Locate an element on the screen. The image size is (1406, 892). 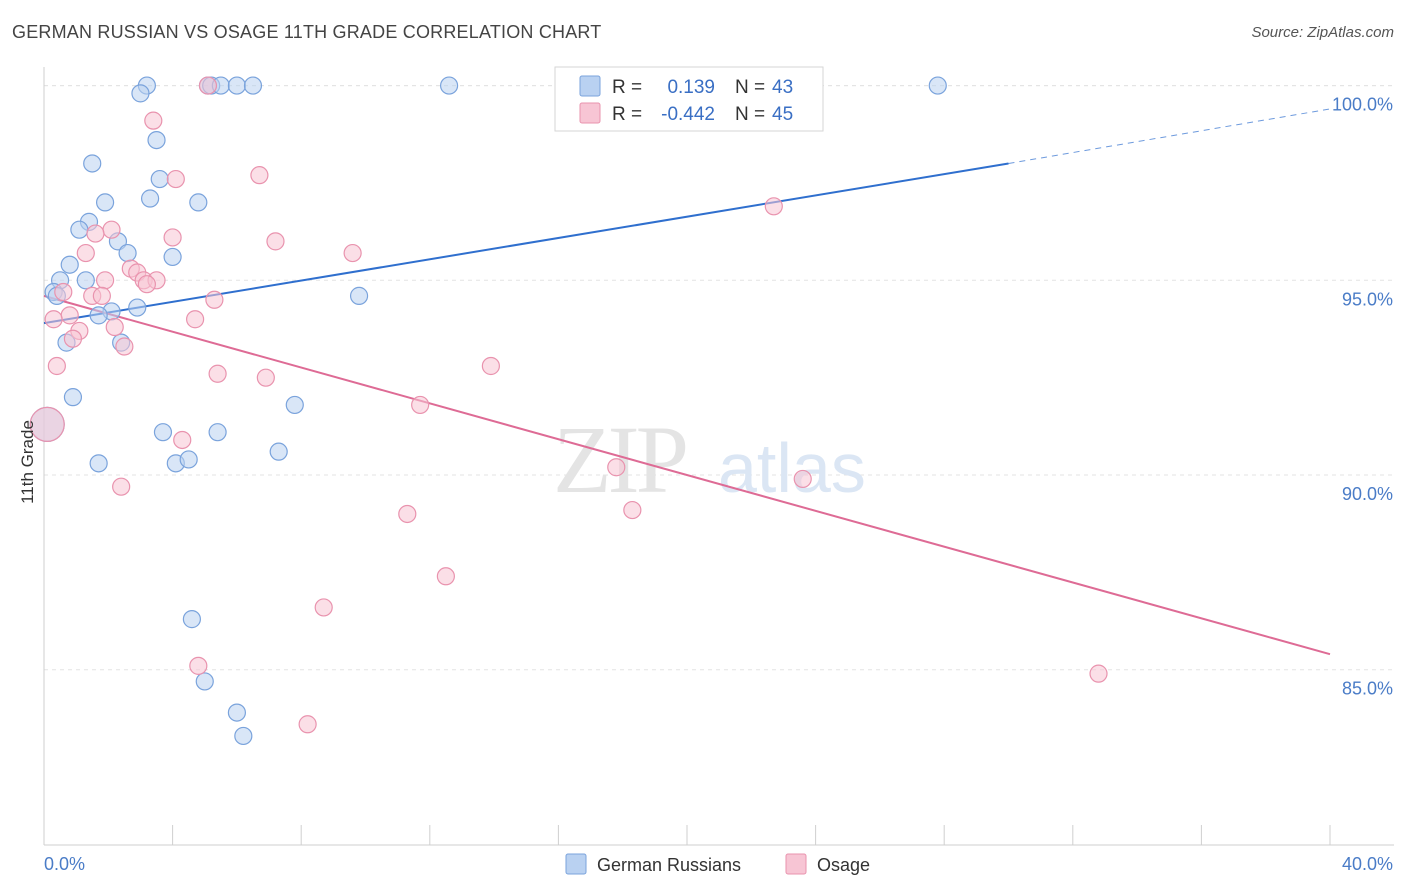
source-label: Source: ZipAtlas.com is located at coordinates (1322, 32).